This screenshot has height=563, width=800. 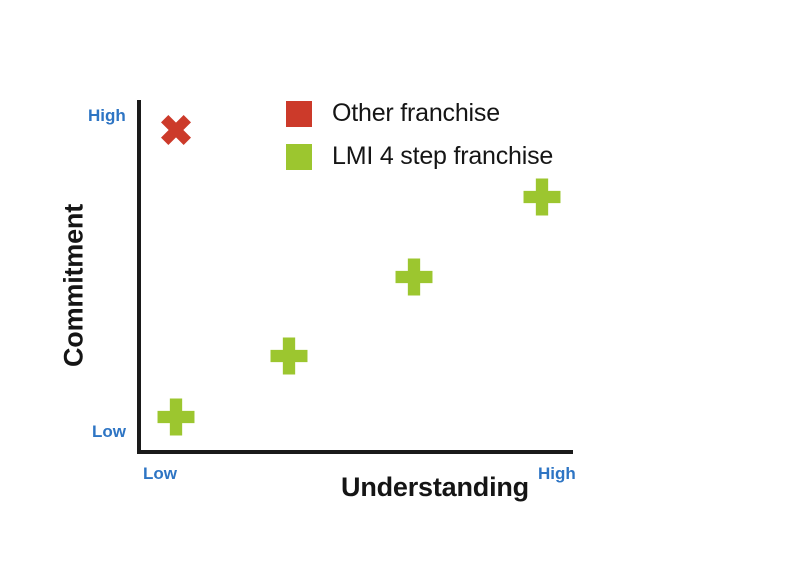 What do you see at coordinates (109, 431) in the screenshot?
I see `y-axis-tick-low: Low` at bounding box center [109, 431].